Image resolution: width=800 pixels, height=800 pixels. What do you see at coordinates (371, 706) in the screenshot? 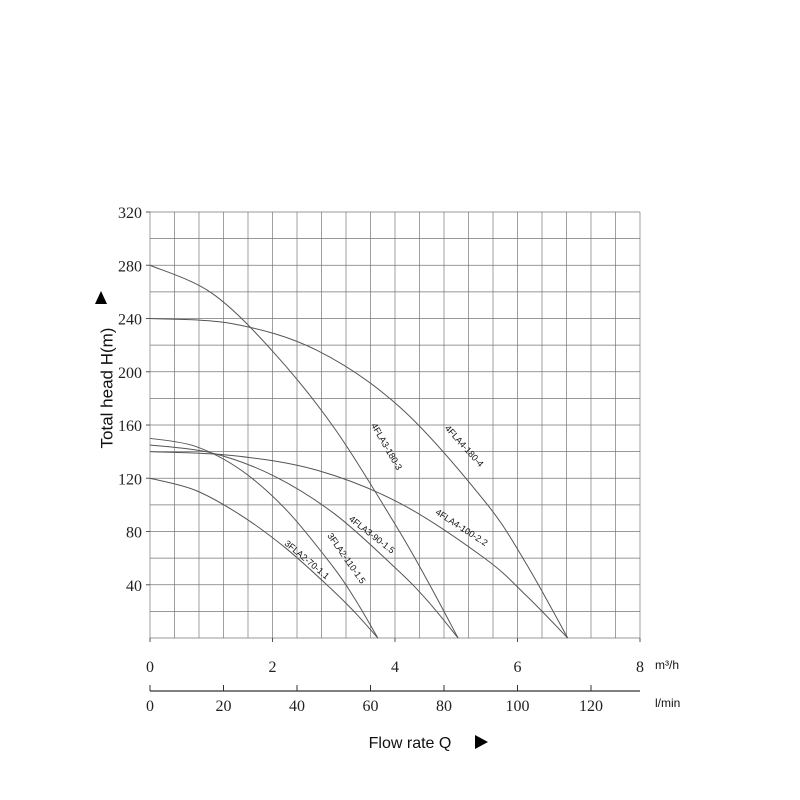
I see `x2-tick-label: 60` at bounding box center [371, 706].